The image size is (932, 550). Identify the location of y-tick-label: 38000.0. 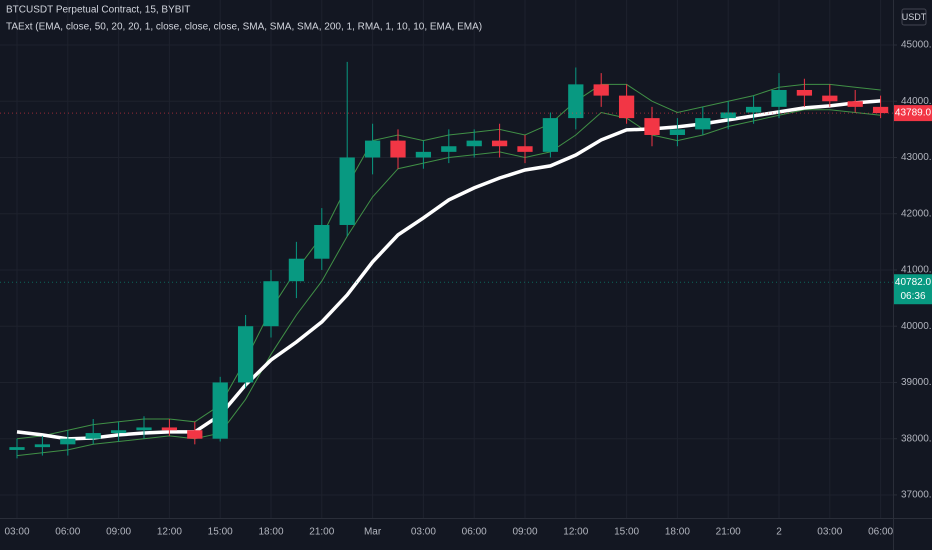
(916, 438).